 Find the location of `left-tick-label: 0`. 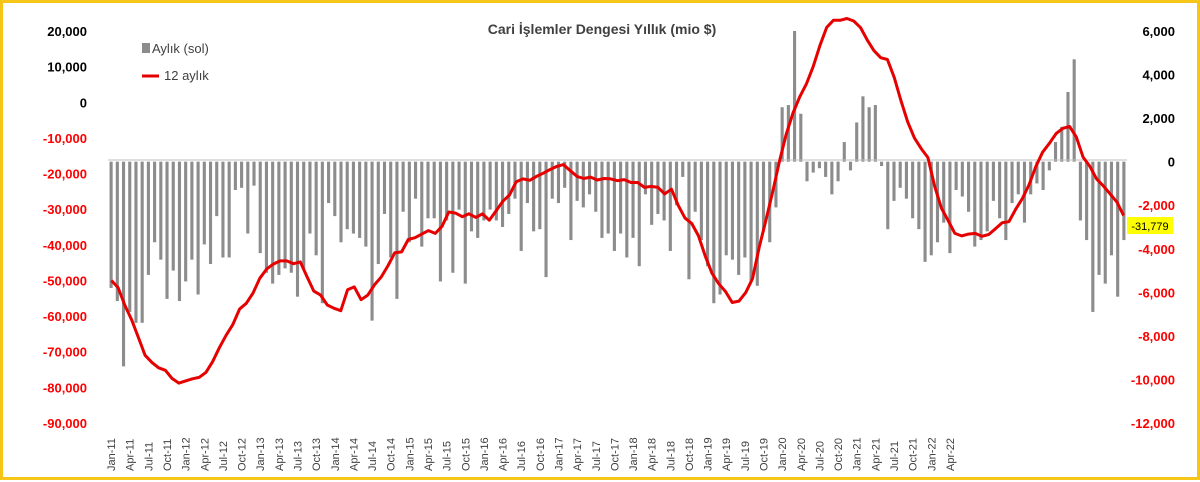

left-tick-label: 0 is located at coordinates (83, 102).